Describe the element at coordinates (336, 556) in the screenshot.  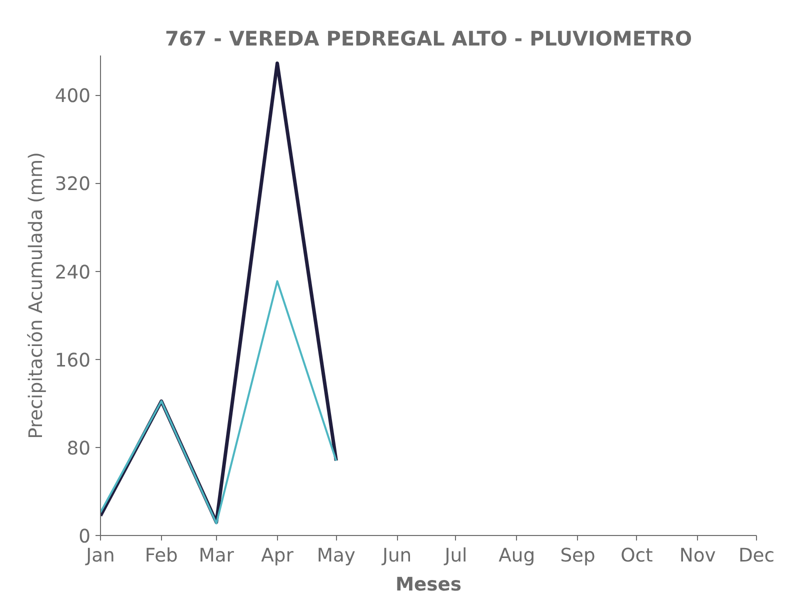
I see `x-tick-label: May` at that location.